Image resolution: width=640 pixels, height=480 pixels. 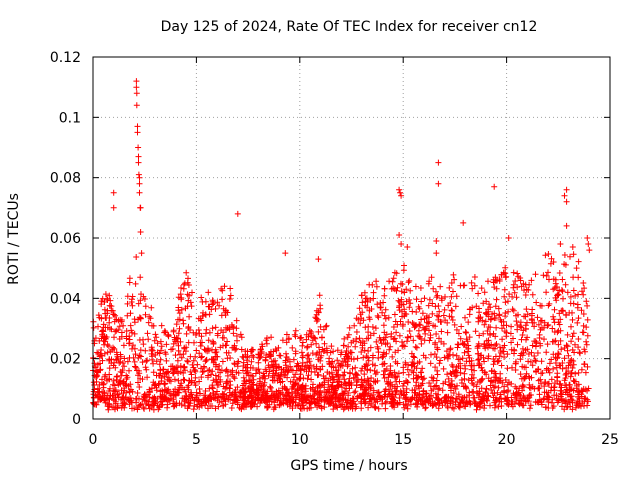 What do you see at coordinates (196, 440) in the screenshot?
I see `x-tick-label: 5` at bounding box center [196, 440].